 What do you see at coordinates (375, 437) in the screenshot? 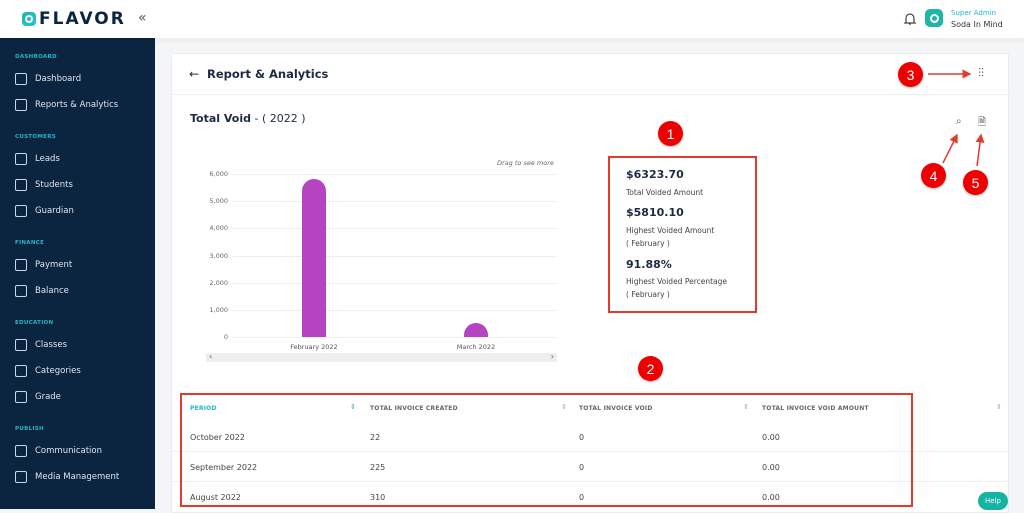
I see `table-cell: 22` at bounding box center [375, 437].